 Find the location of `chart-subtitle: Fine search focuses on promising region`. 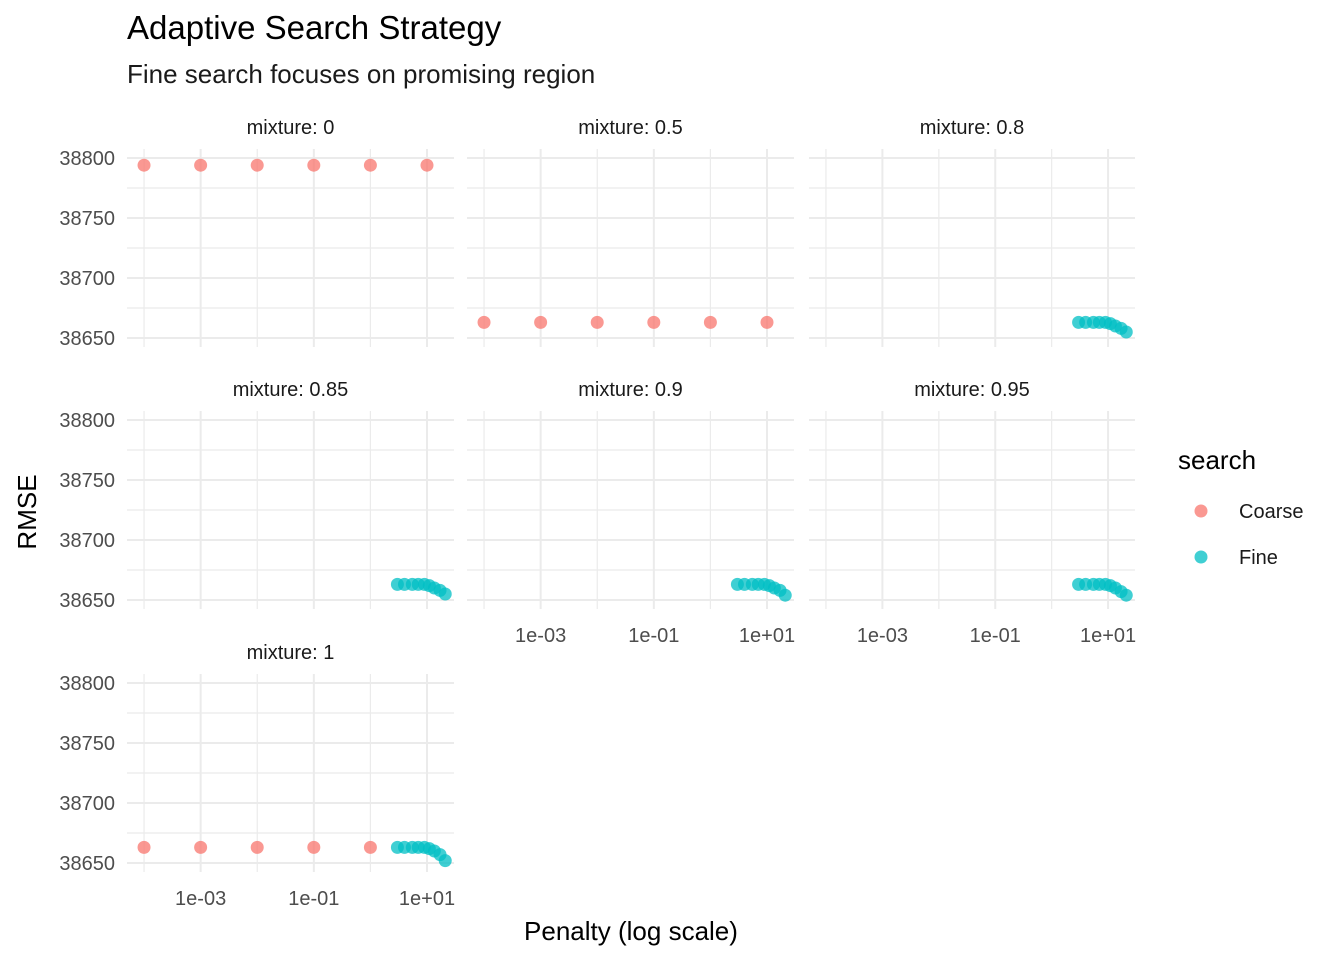

chart-subtitle: Fine search focuses on promising region is located at coordinates (361, 74).